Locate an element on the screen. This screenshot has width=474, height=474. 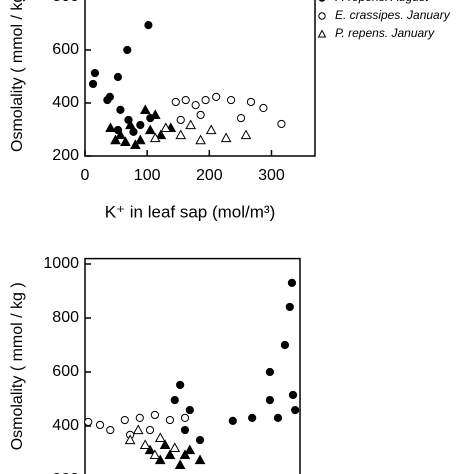
x-tick-label: 300 is located at coordinates (271, 175).